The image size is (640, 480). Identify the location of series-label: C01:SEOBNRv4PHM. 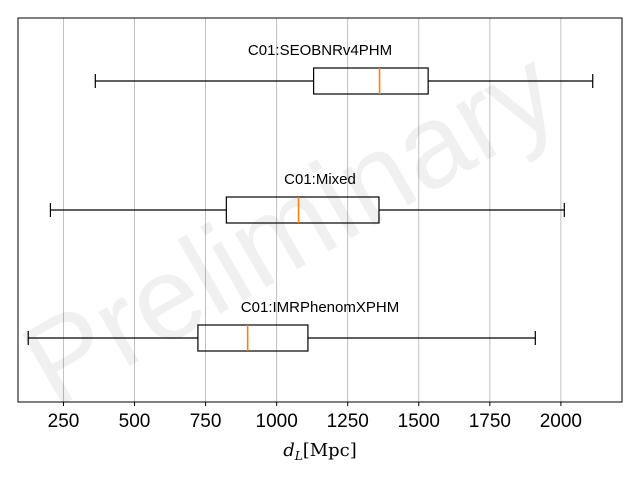
(320, 50).